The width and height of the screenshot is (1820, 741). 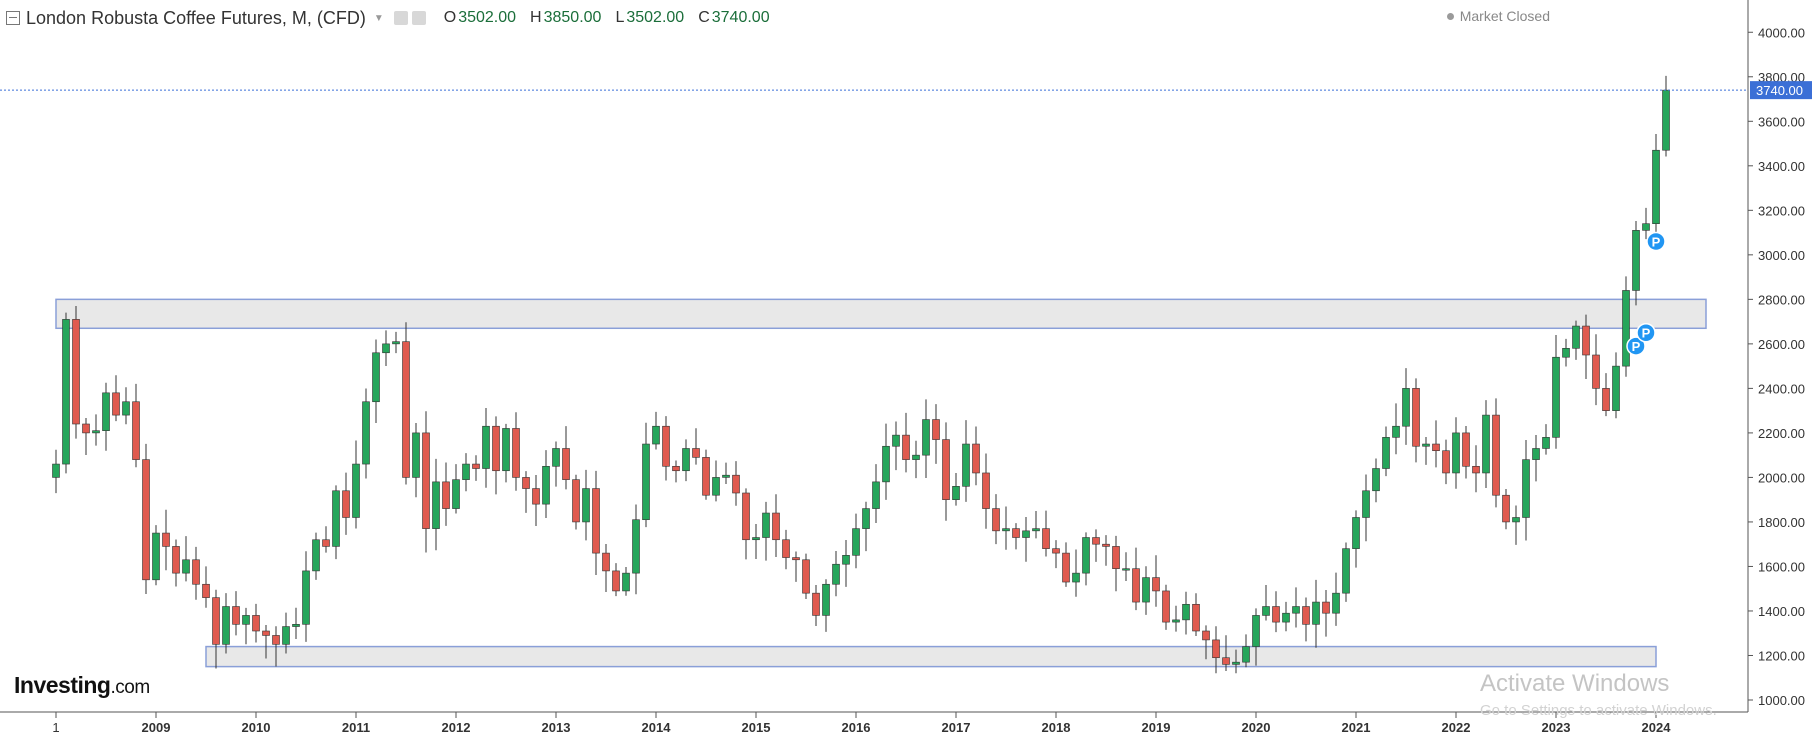 I want to click on ohlc-low: L 3502.00, so click(x=650, y=17).